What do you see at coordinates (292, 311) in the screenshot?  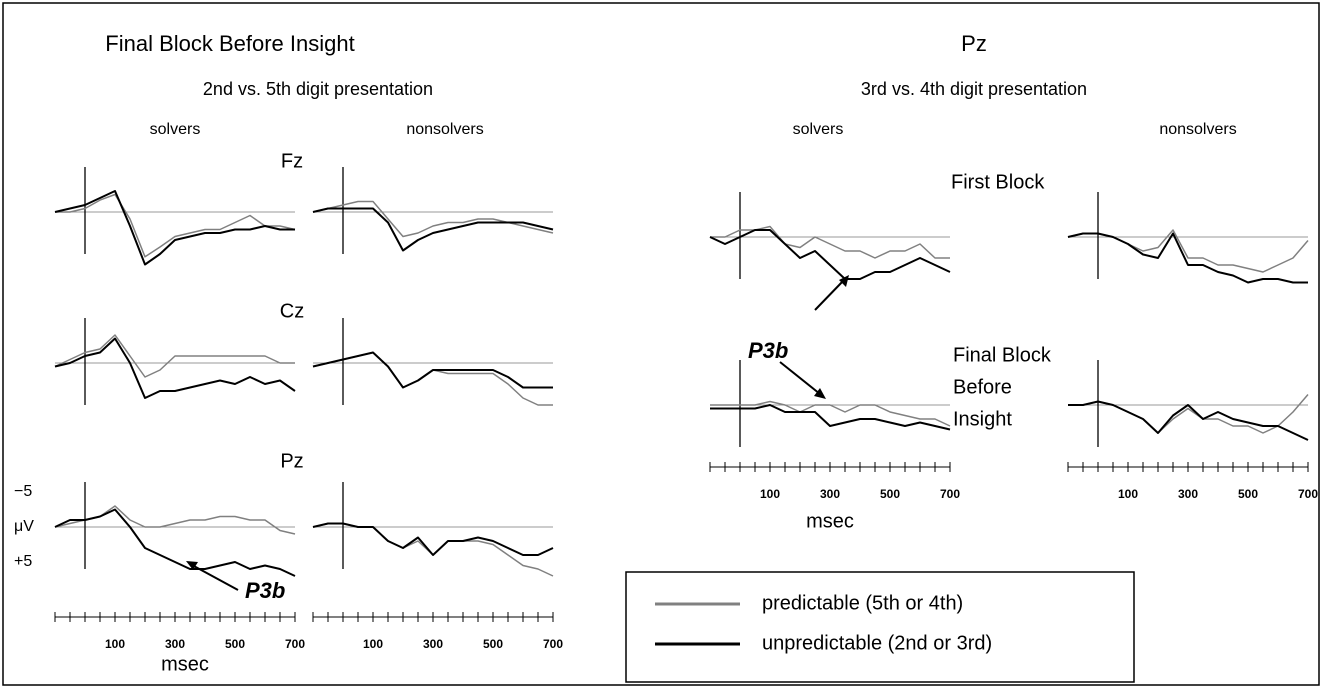 I see `row-label: Cz` at bounding box center [292, 311].